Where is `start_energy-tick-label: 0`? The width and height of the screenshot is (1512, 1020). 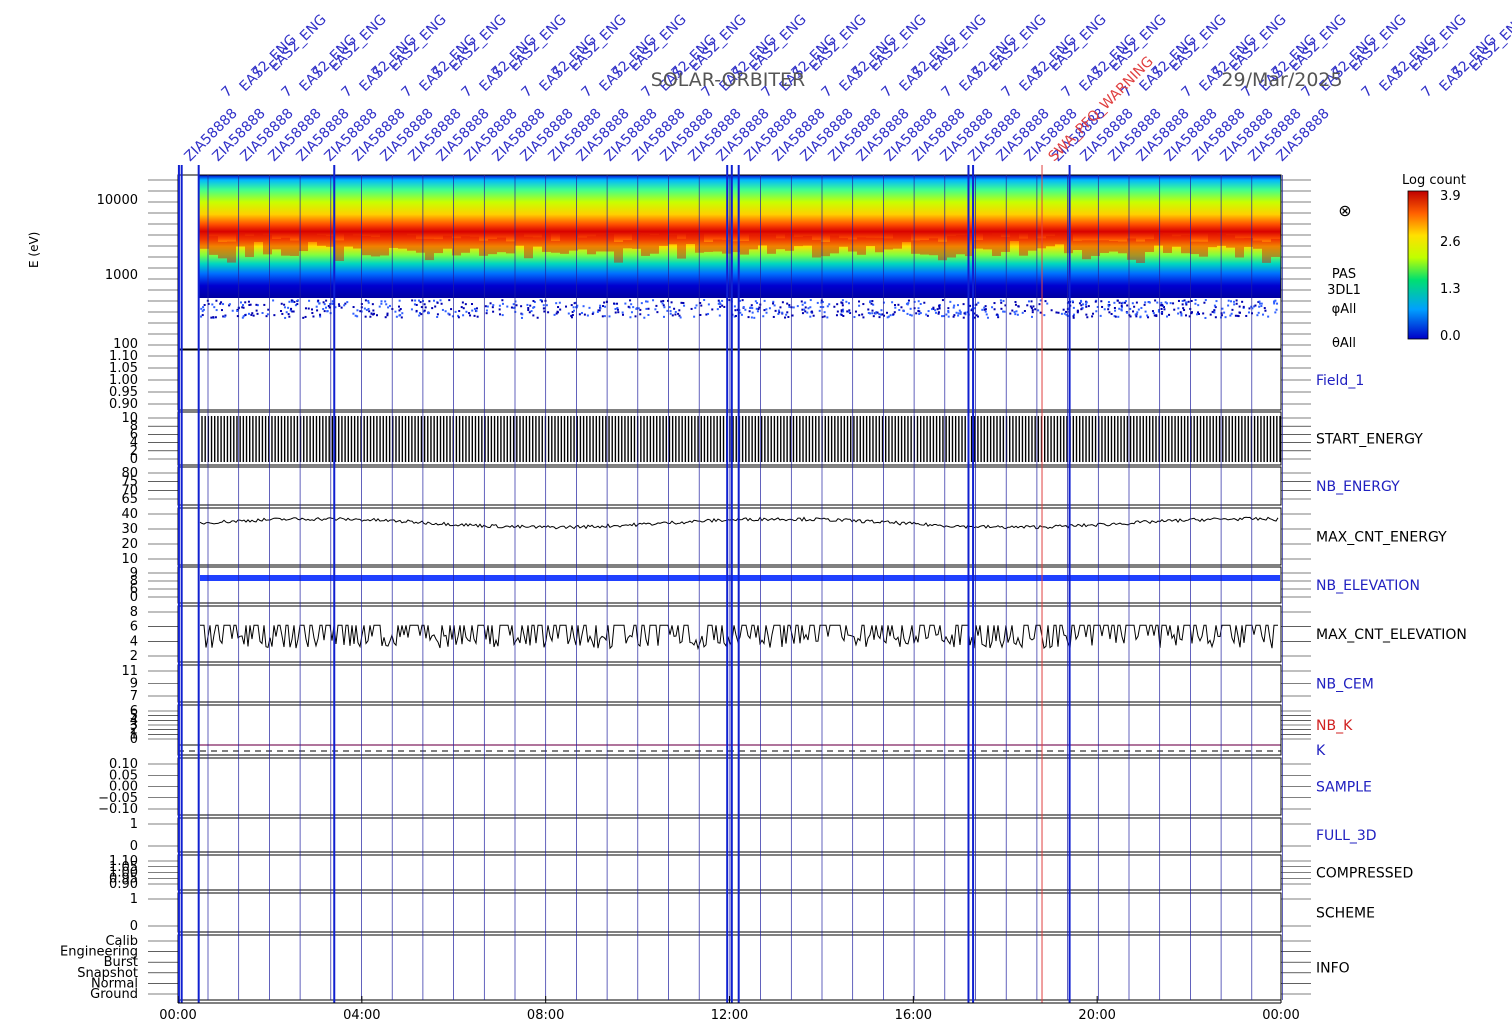 start_energy-tick-label: 0 is located at coordinates (134, 459).